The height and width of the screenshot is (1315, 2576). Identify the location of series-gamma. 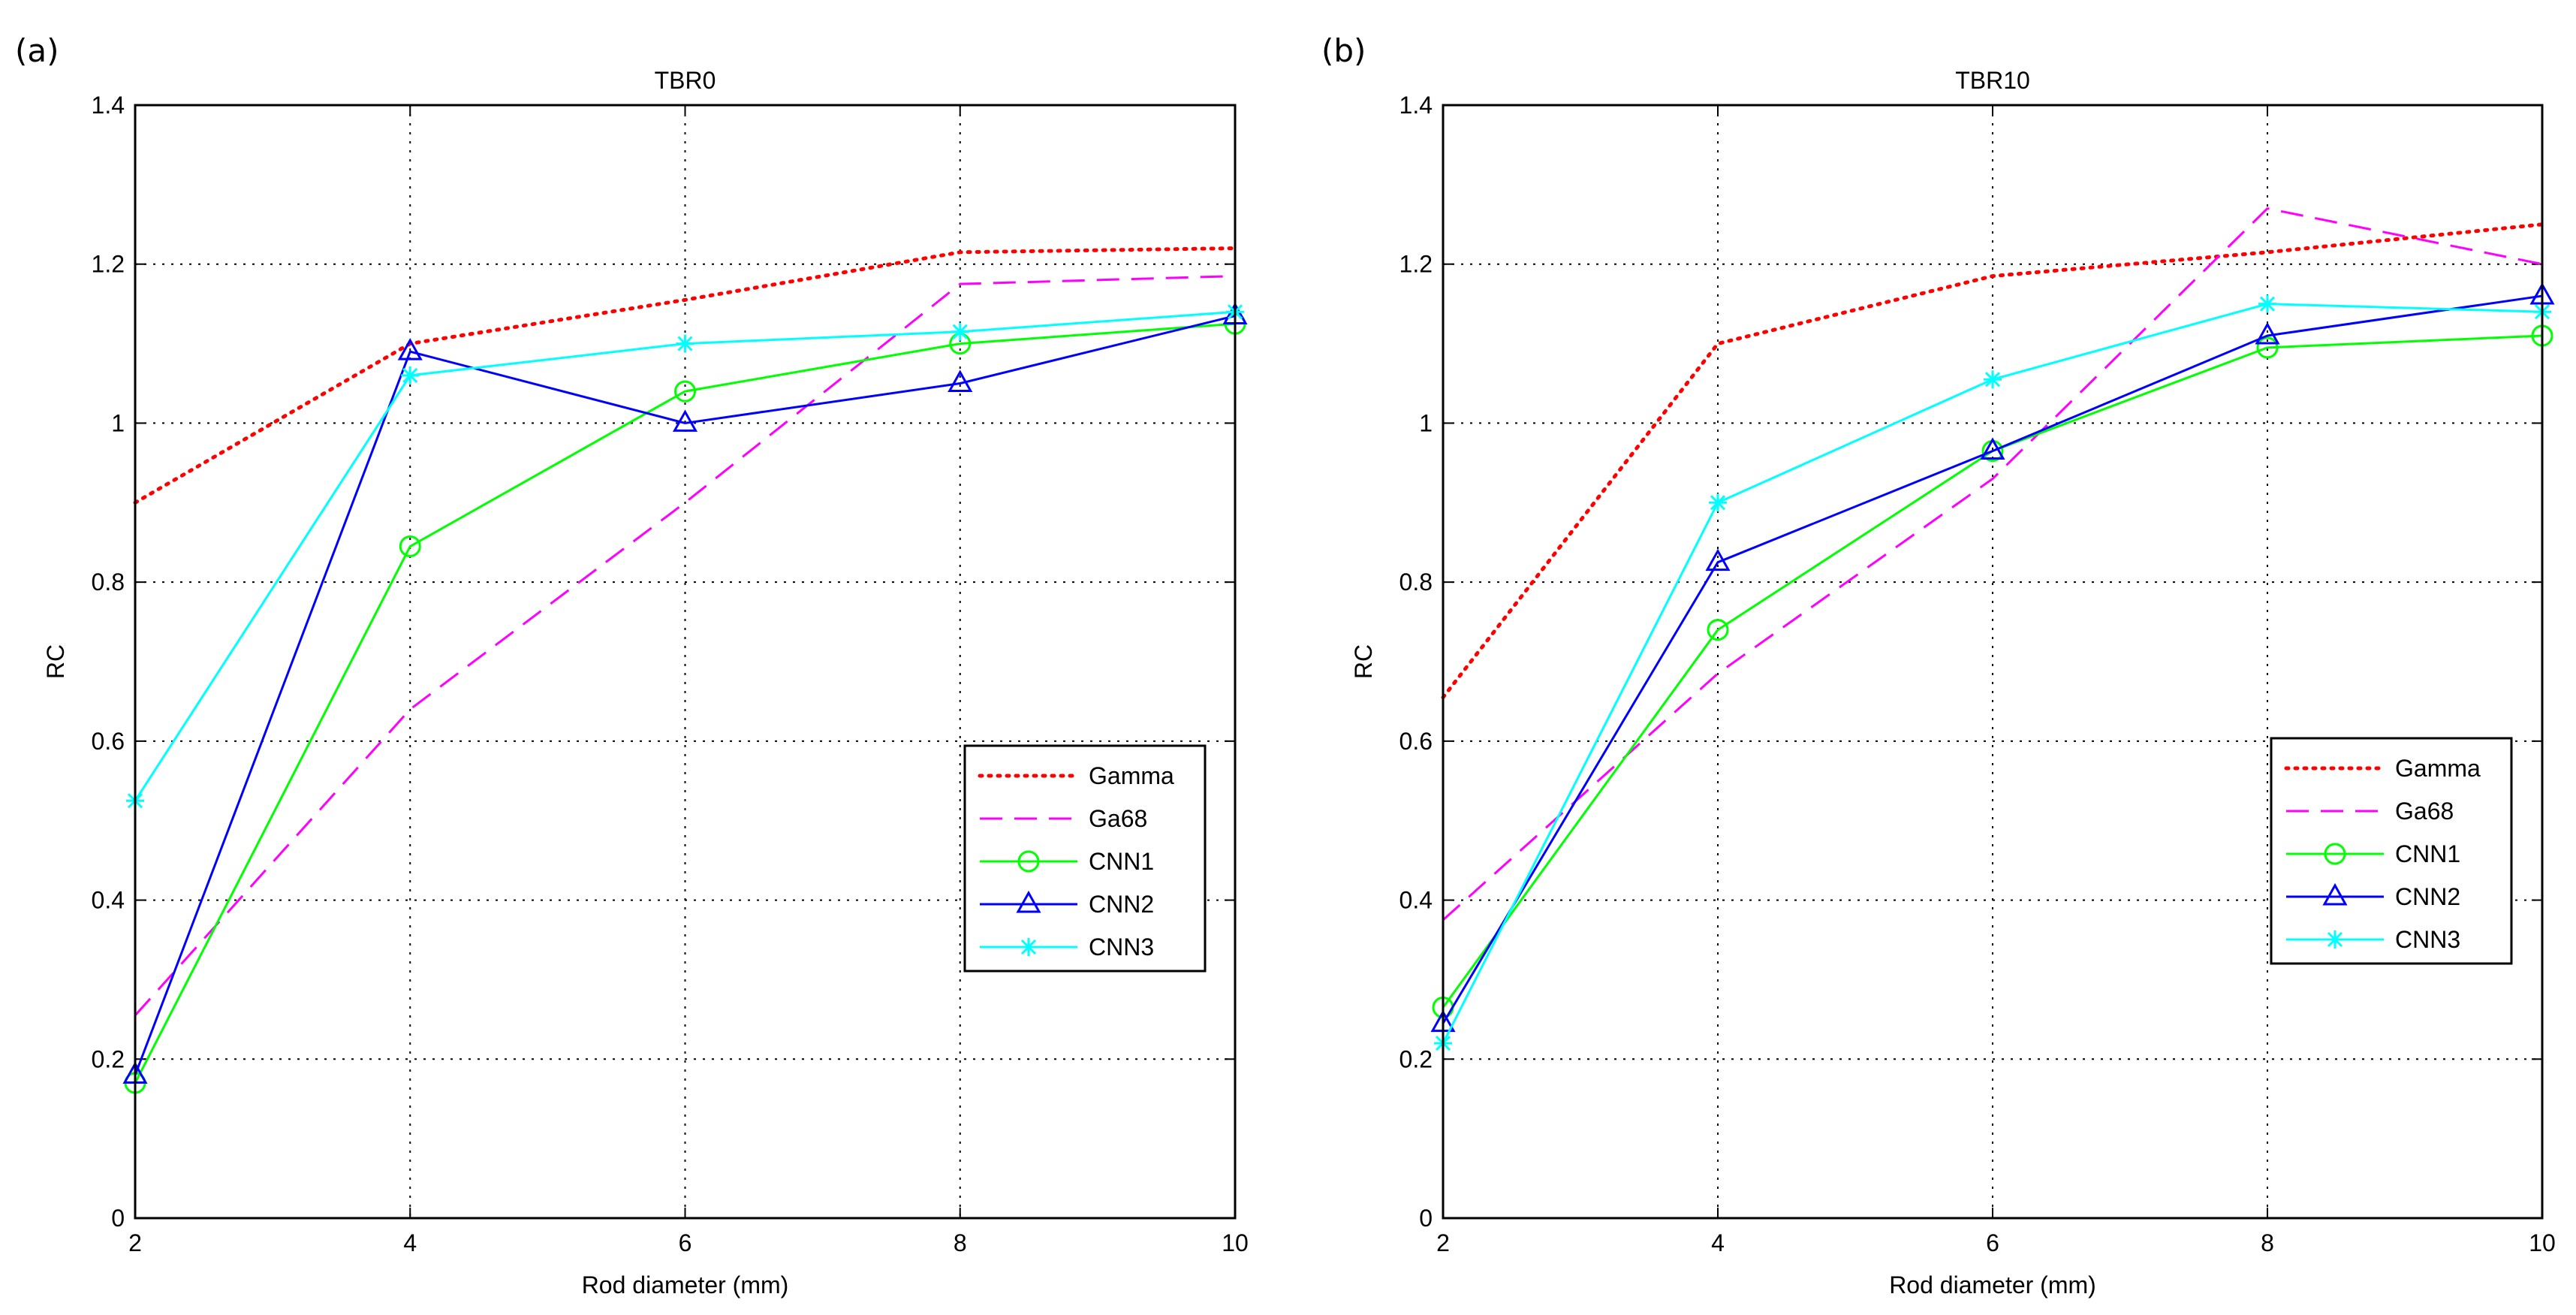
(685, 375).